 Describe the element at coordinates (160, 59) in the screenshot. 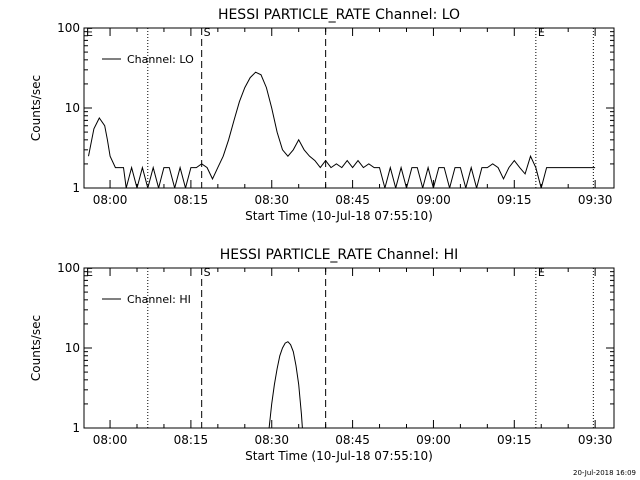

I see `legend-label: Channel: LO` at that location.